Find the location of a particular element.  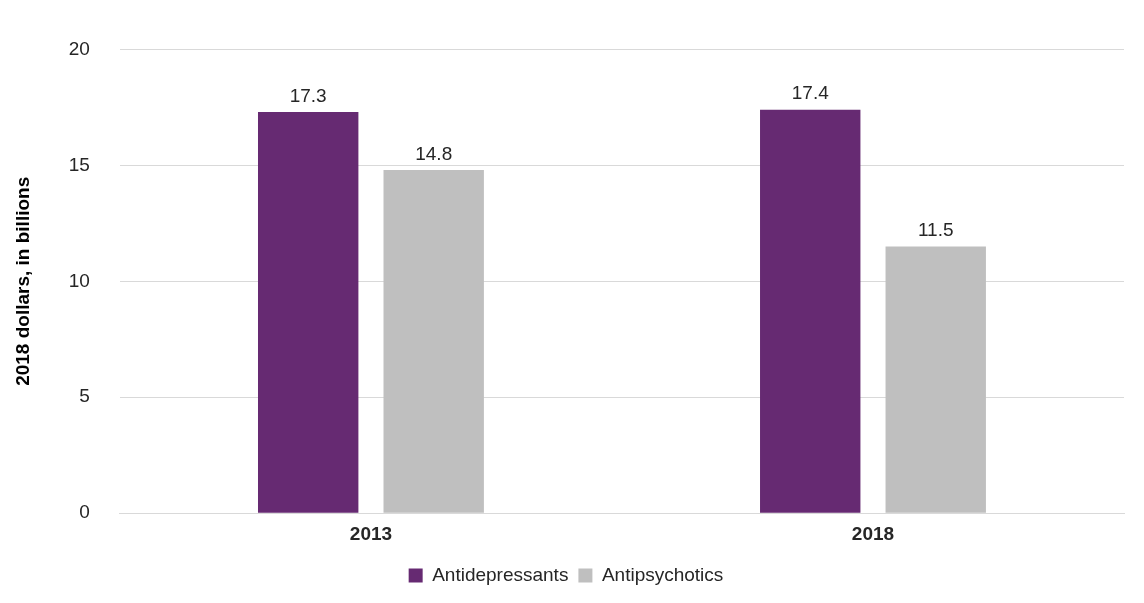

y-tick-label: 20 is located at coordinates (79, 48).